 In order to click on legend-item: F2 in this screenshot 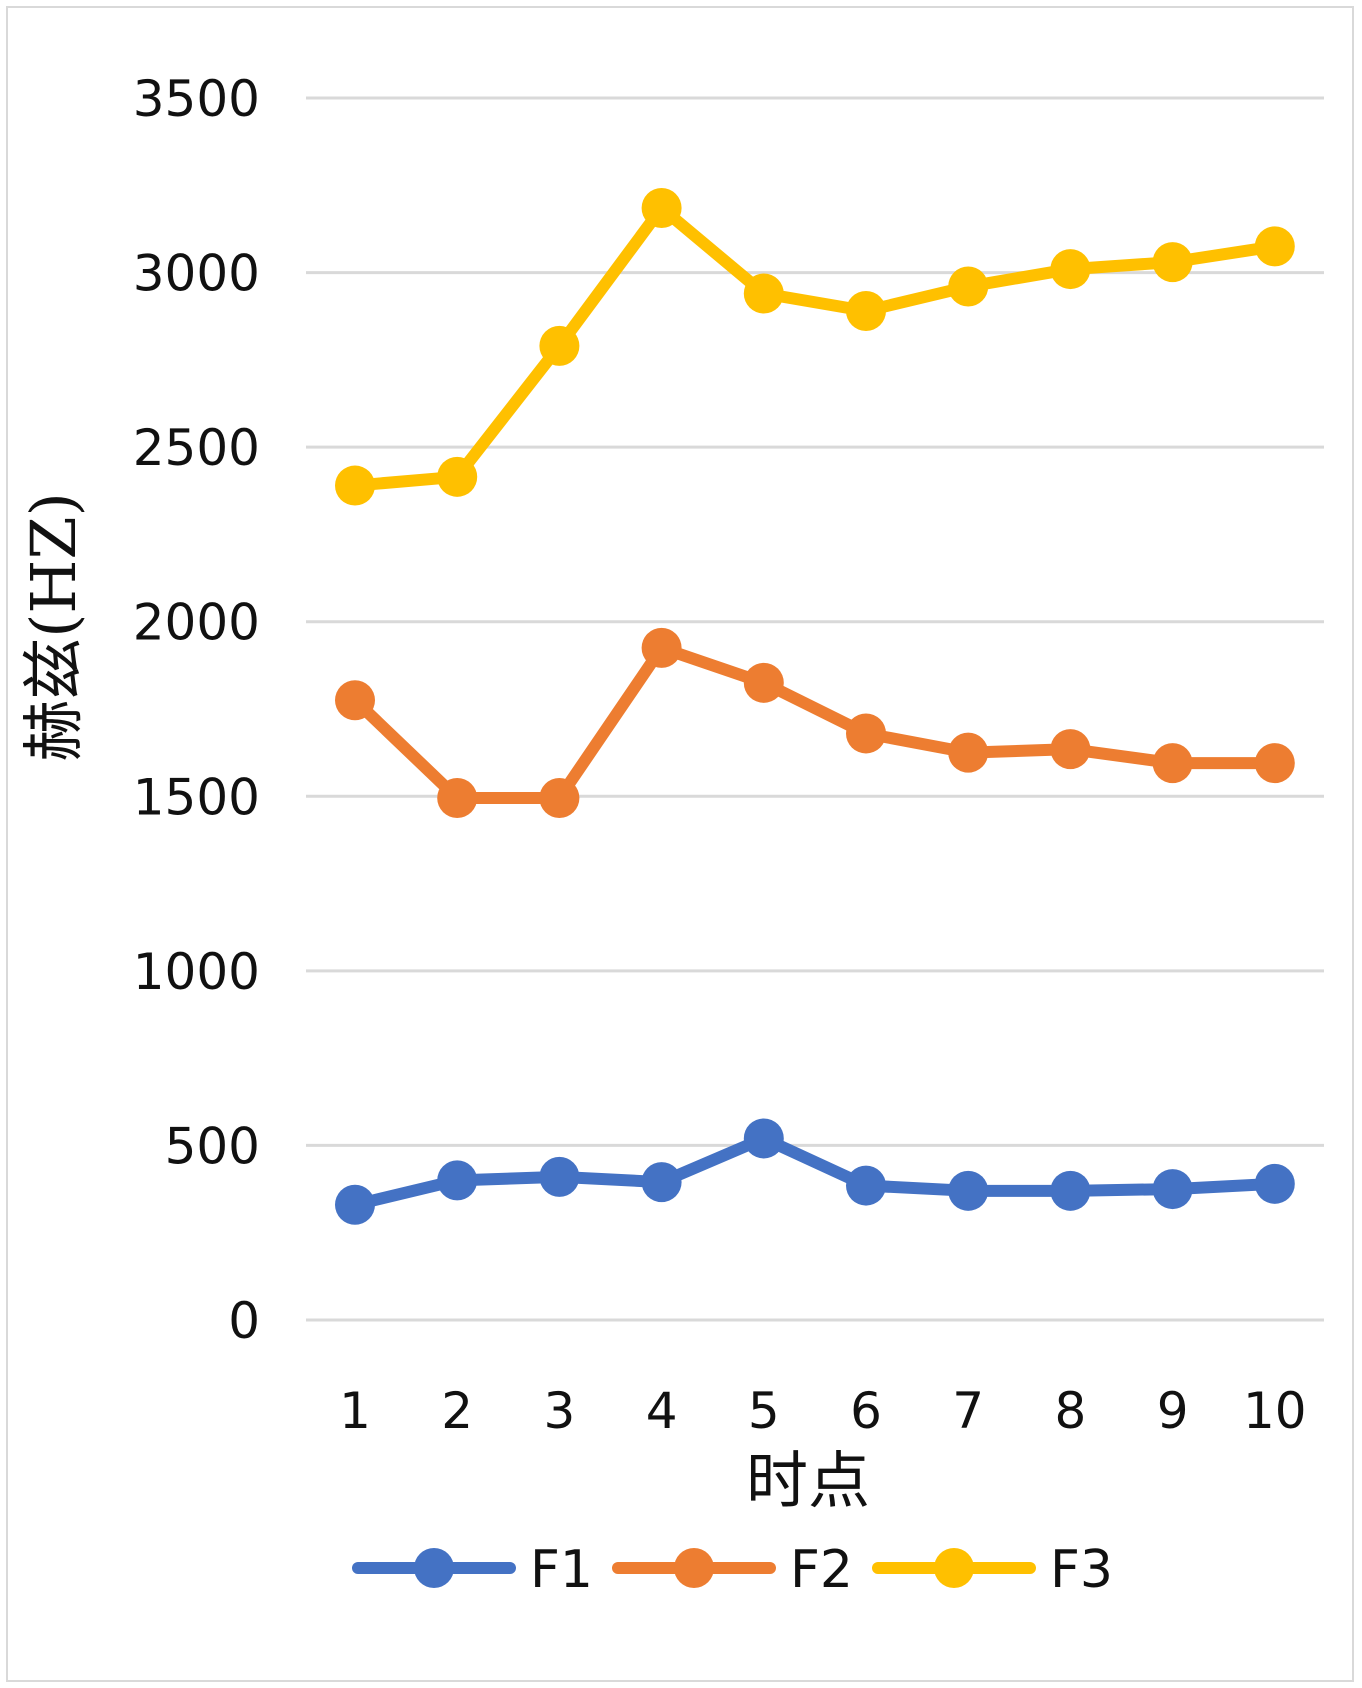, I will do `click(732, 1570)`.